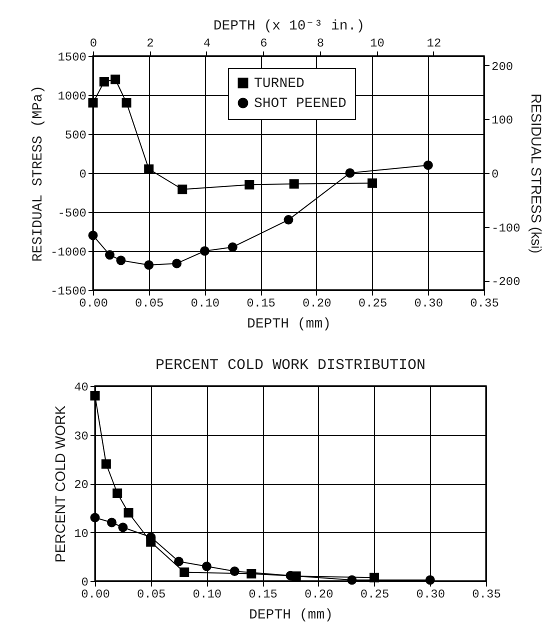 Image resolution: width=551 pixels, height=639 pixels. Describe the element at coordinates (536, 174) in the screenshot. I see `y2-axis-title: RESIDUAL STRESS (ksi)` at that location.